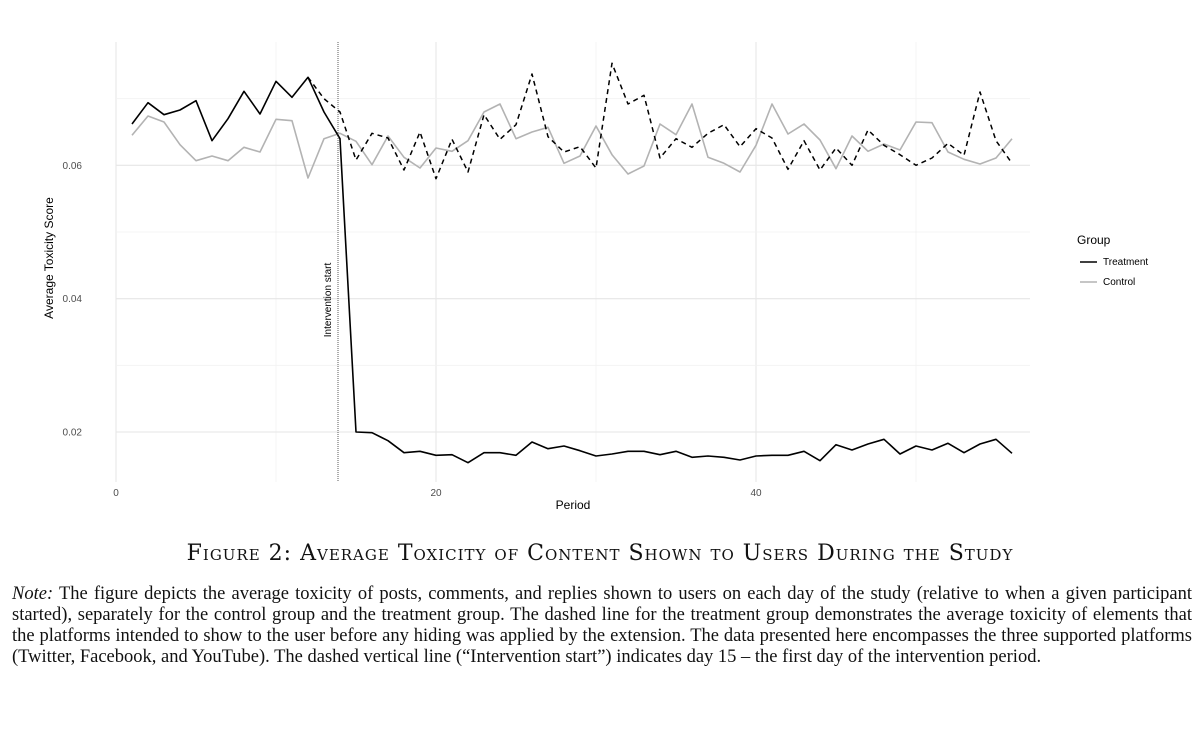 This screenshot has height=732, width=1200. I want to click on x-tick-label: 0, so click(116, 493).